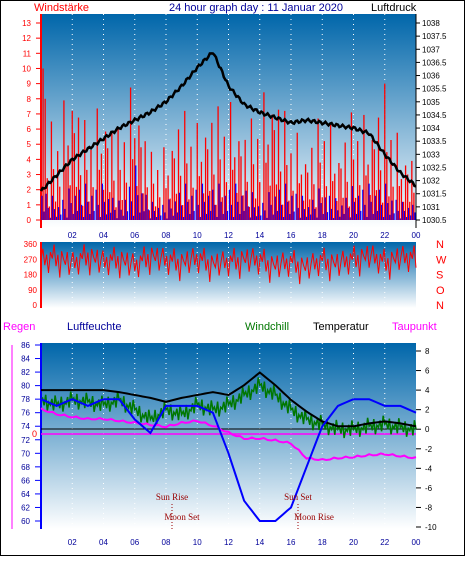 The width and height of the screenshot is (470, 562). What do you see at coordinates (172, 497) in the screenshot?
I see `sun-rise-label: Sun Rise` at bounding box center [172, 497].